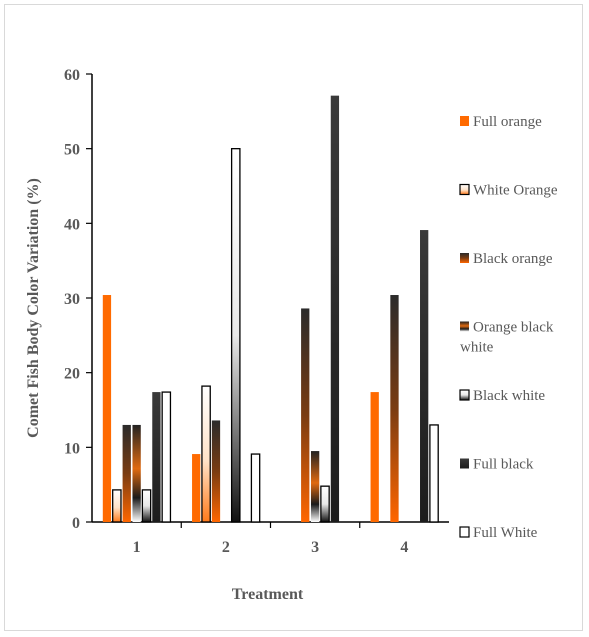  Describe the element at coordinates (505, 533) in the screenshot. I see `legend-label: Full White` at that location.